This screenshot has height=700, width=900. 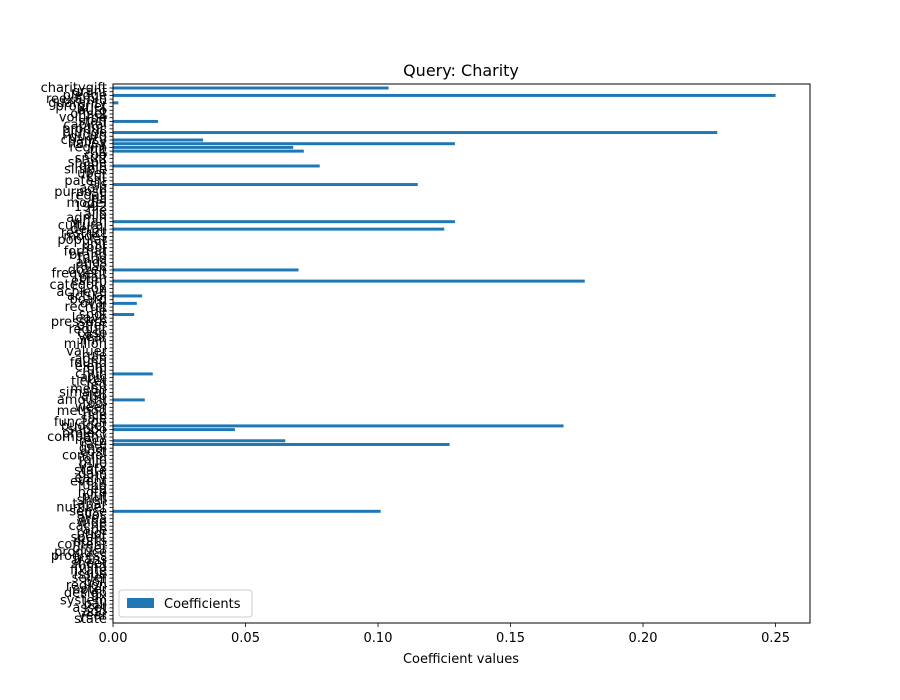 I want to click on y-tick-label: model, so click(x=87, y=203).